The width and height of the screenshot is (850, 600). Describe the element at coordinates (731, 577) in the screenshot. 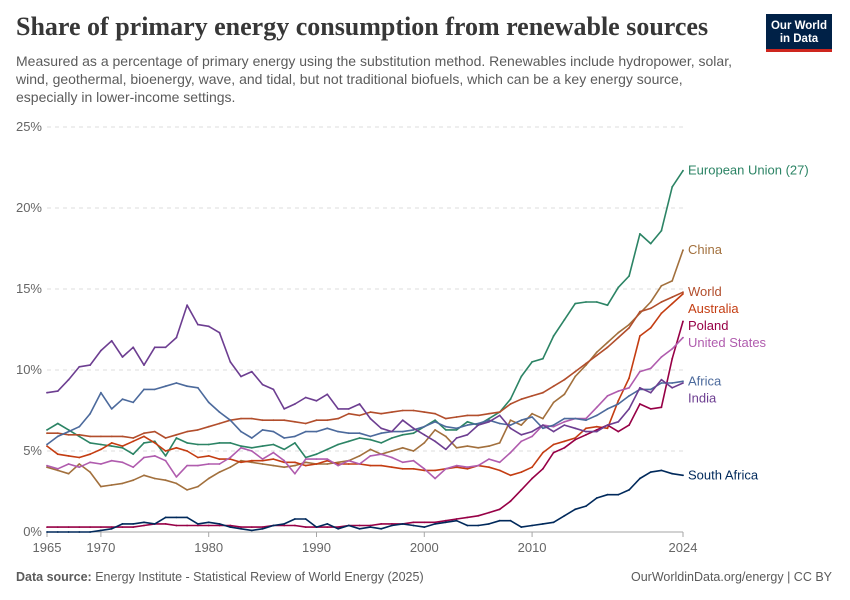

I see `site-credit: OurWorldinData.org/energy | CC BY` at that location.